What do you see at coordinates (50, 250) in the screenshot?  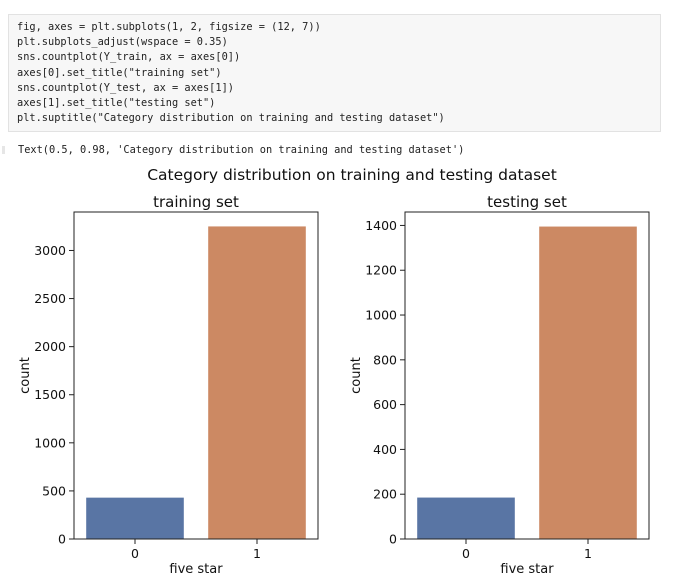 I see `y-tick-label: 3000` at bounding box center [50, 250].